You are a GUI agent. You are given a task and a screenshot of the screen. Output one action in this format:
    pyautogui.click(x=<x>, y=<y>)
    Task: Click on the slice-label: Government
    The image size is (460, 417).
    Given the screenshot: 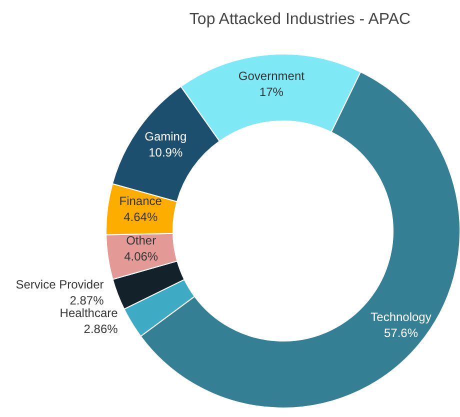 What is the action you would take?
    pyautogui.click(x=272, y=75)
    